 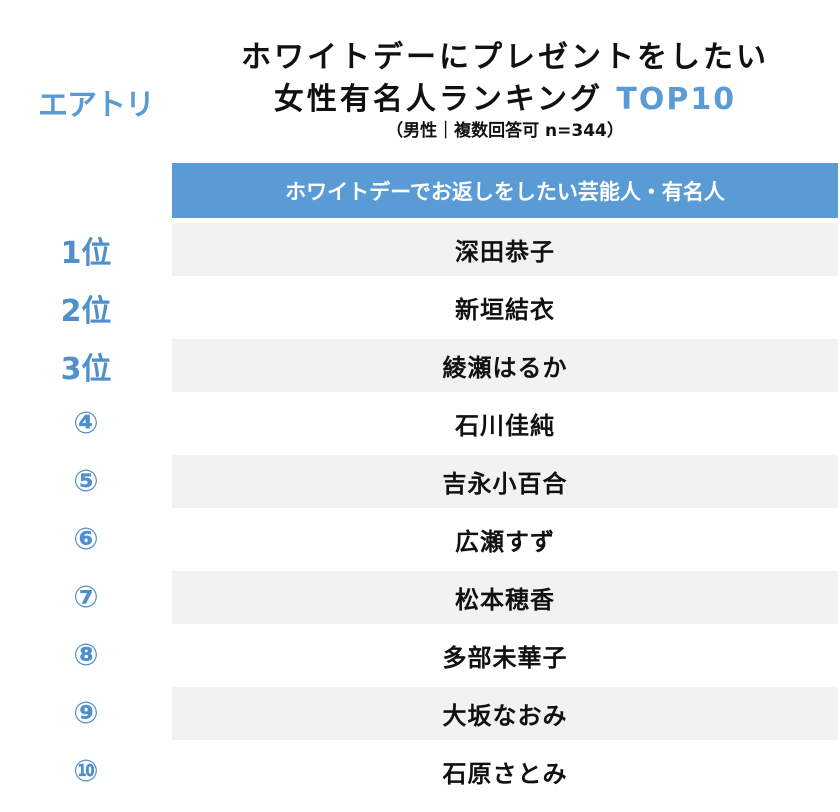 I want to click on subtitle: （男性｜複数回答可 n=344）, so click(x=505, y=131).